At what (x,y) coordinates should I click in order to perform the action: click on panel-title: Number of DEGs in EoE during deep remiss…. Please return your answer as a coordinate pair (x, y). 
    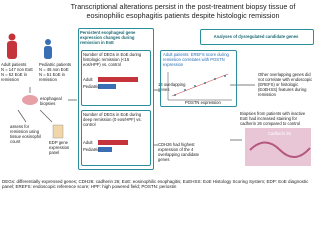
    Looking at the image, I should click on (112, 120).